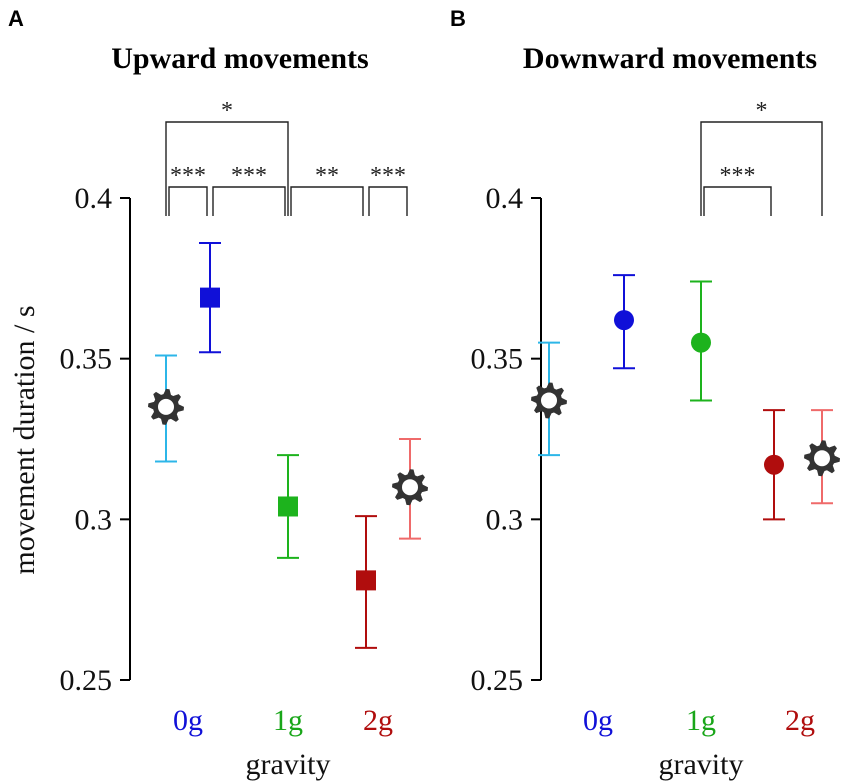 This screenshot has width=850, height=783. I want to click on panel-a-title: Upward movements, so click(239, 58).